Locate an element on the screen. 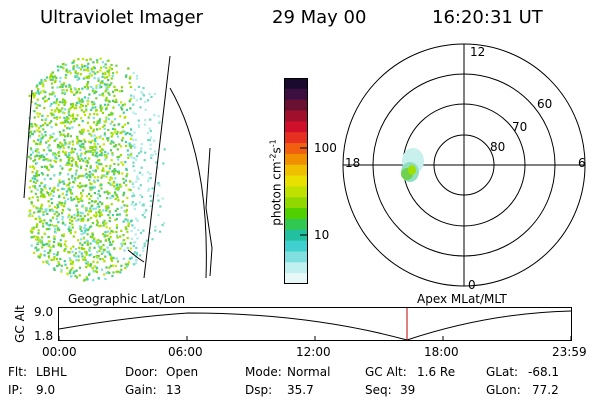 The width and height of the screenshot is (600, 400). colorbar is located at coordinates (296, 181).